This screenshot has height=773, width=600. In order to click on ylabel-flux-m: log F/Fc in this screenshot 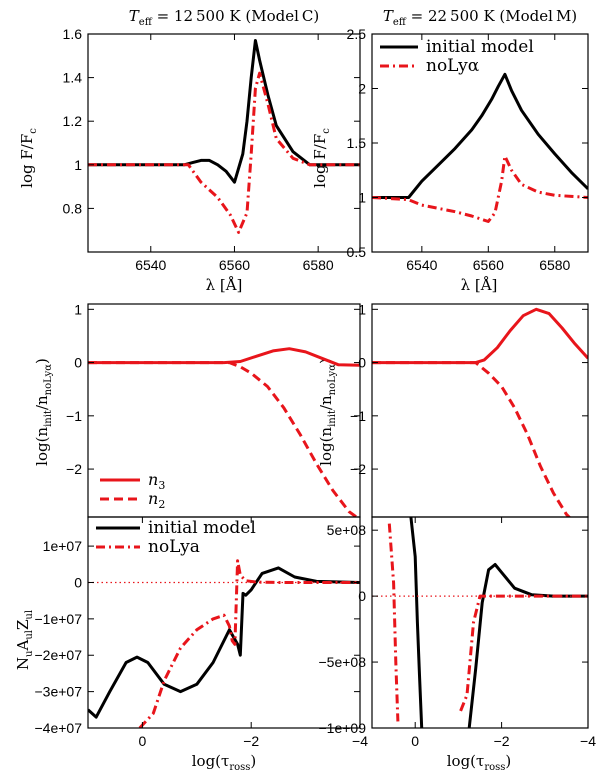, I will do `click(321, 158)`.